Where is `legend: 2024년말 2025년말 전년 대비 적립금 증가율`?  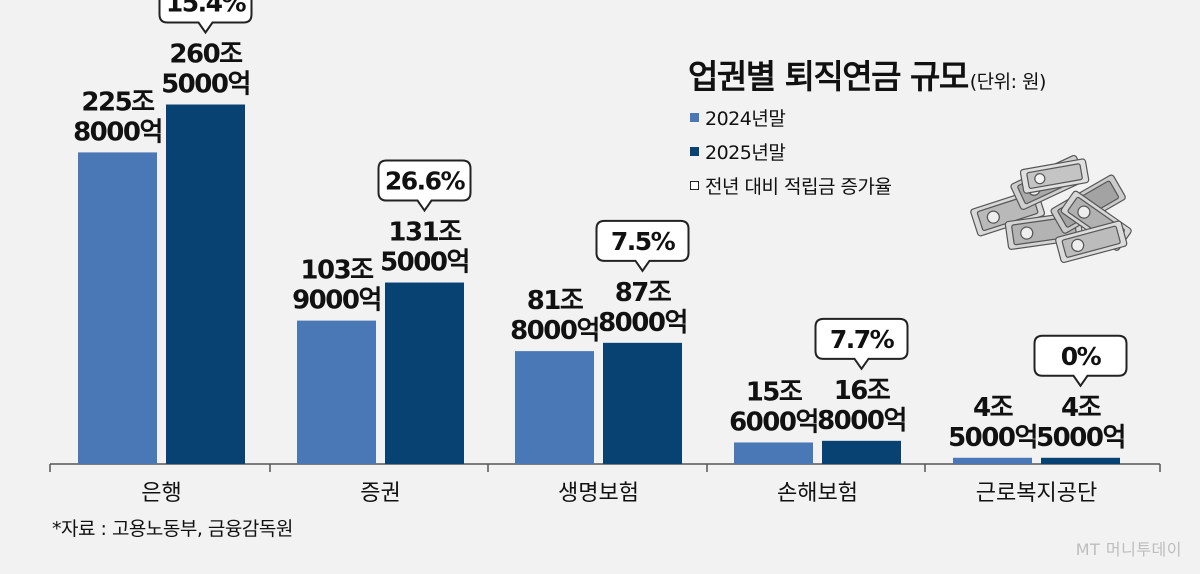
legend: 2024년말 2025년말 전년 대비 적립금 증가율 is located at coordinates (791, 151).